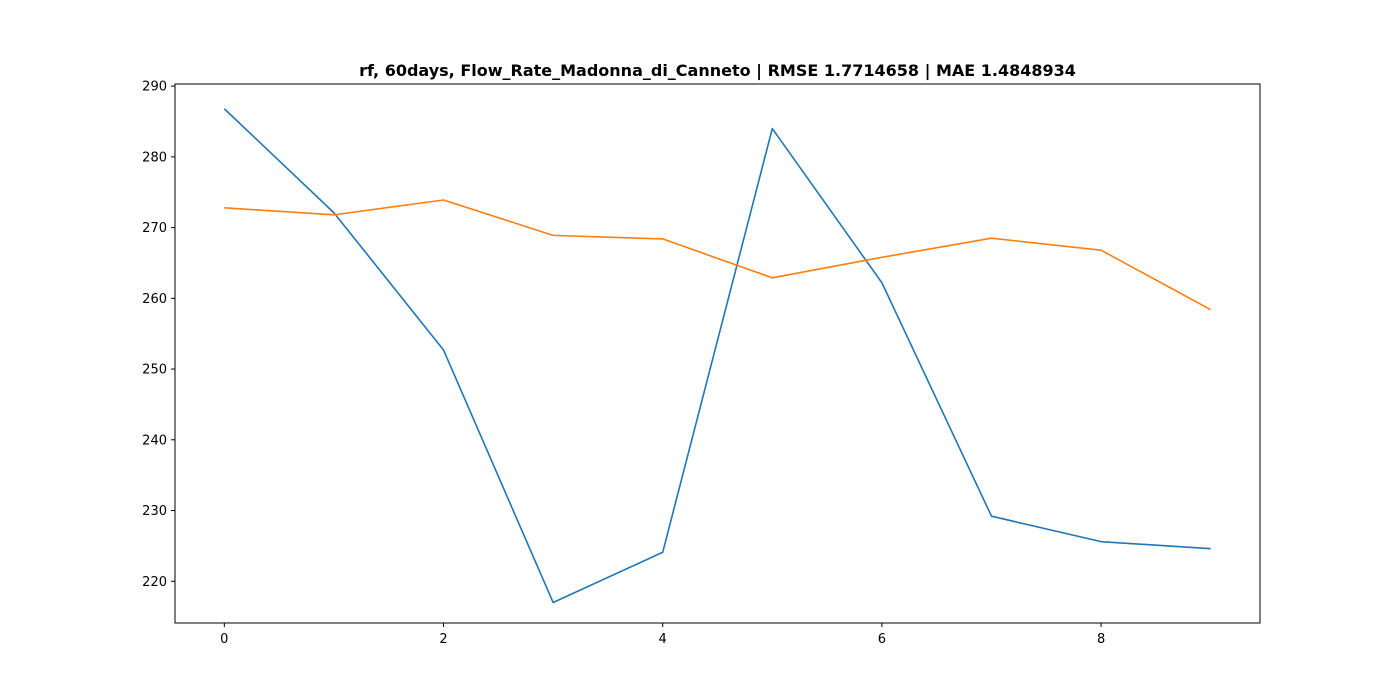 The height and width of the screenshot is (700, 1400). Describe the element at coordinates (154, 228) in the screenshot. I see `y-tick-label: 270` at that location.